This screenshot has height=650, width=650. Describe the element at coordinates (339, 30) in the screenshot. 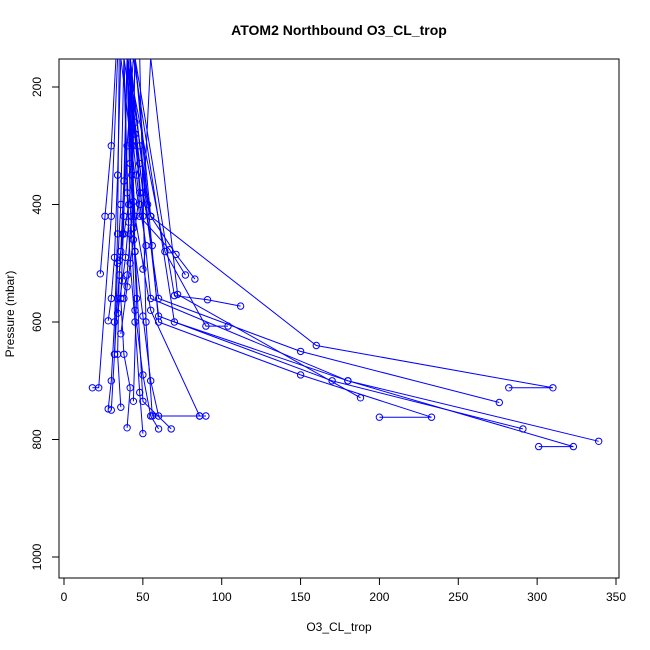

I see `chart-title: ATOM2 Northbound O3_CL_trop` at that location.